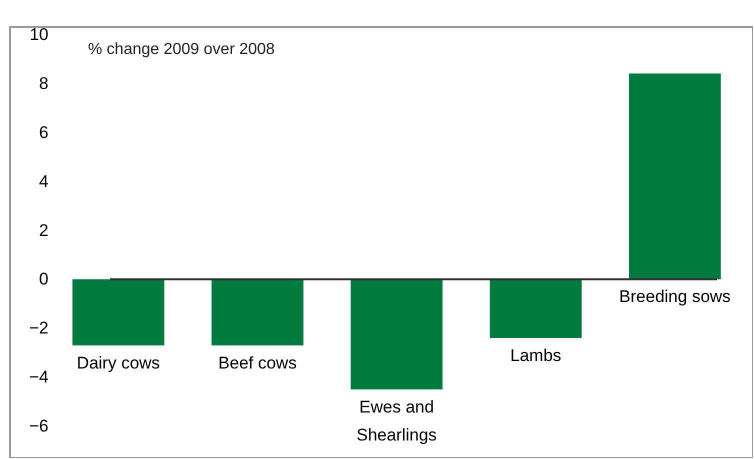  Describe the element at coordinates (38, 377) in the screenshot. I see `y-tick-label: −4` at that location.